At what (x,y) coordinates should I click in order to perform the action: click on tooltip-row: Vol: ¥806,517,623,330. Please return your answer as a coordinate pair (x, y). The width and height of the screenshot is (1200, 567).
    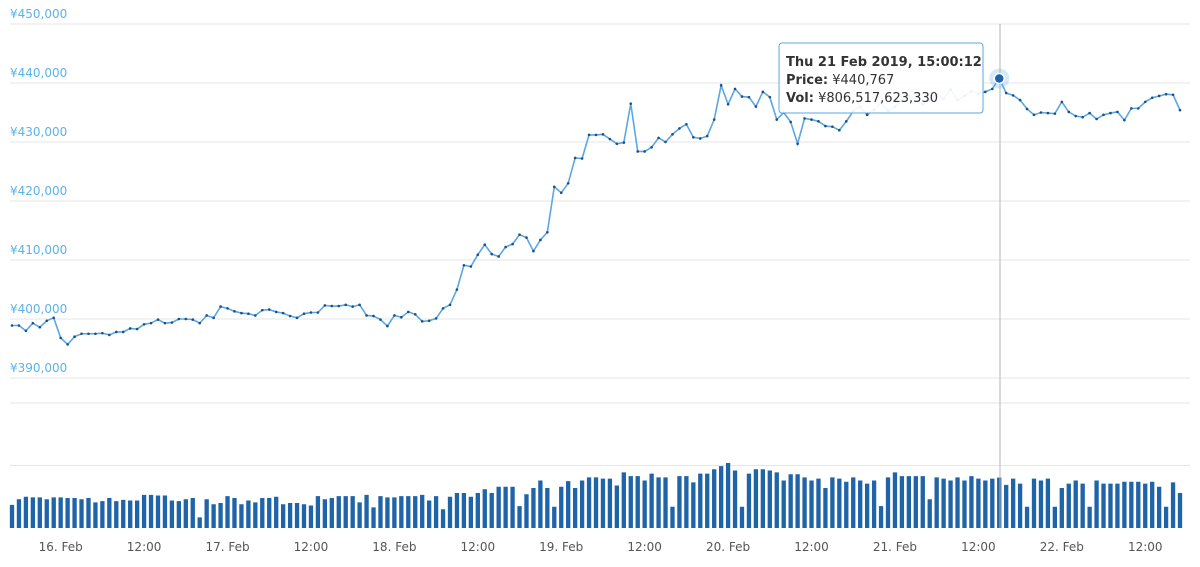
    Looking at the image, I should click on (862, 98).